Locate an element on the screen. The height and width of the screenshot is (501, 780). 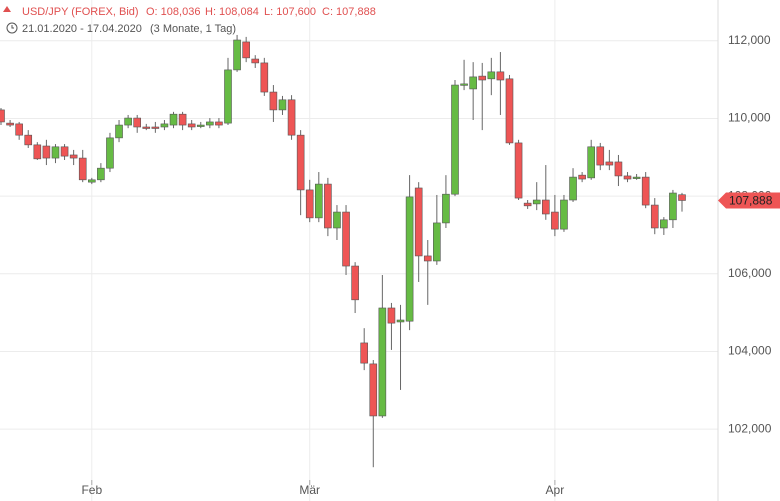
y-tick-label: 104,000 is located at coordinates (750, 351).